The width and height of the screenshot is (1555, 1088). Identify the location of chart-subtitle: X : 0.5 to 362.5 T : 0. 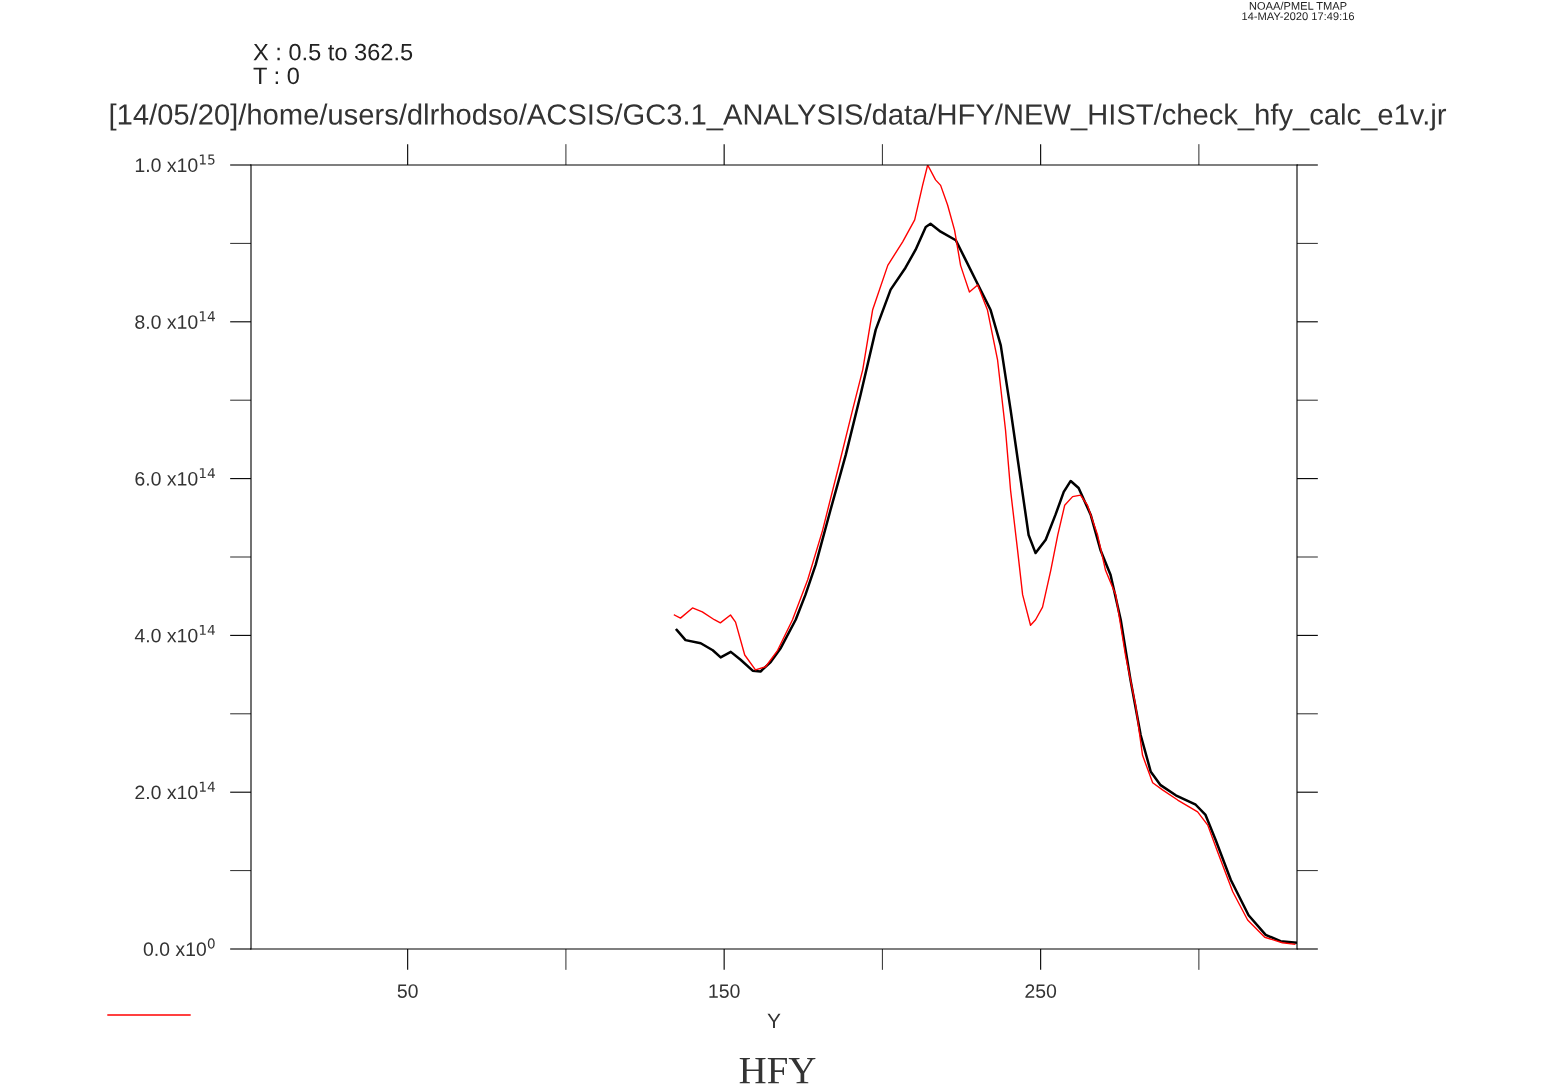
(333, 64).